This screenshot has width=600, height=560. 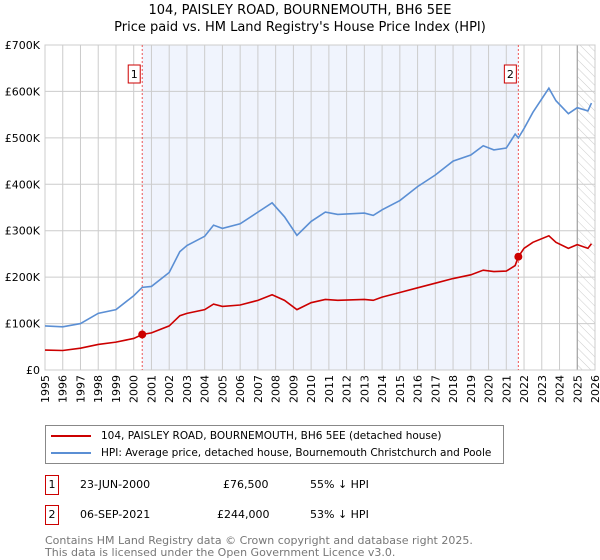 I want to click on x-tick-label: 2026, so click(x=594, y=389).